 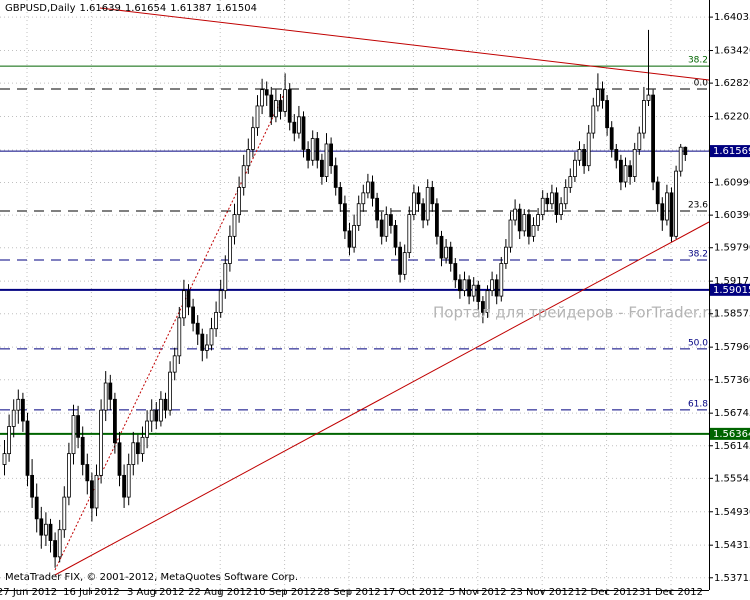 What do you see at coordinates (348, 592) in the screenshot?
I see `x-tick-label: 28 Sep 2012` at bounding box center [348, 592].